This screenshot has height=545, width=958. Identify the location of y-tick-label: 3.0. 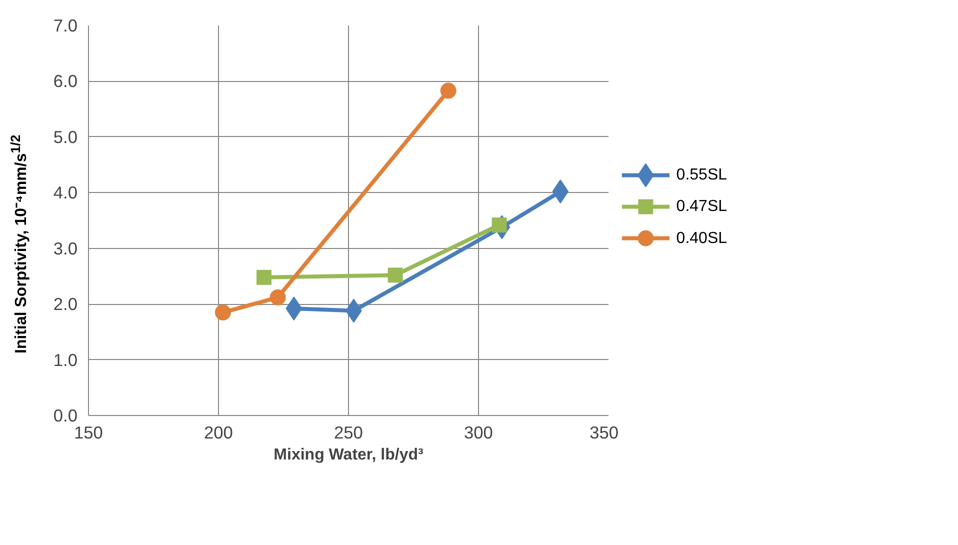
(65, 248).